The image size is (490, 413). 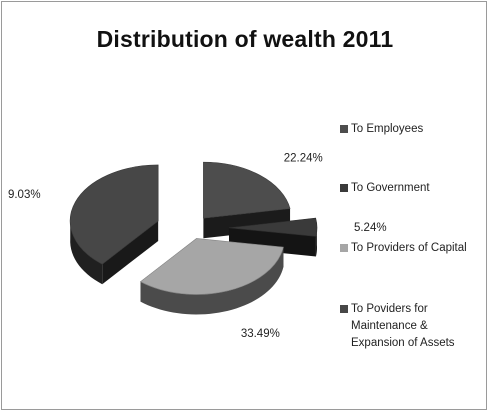 What do you see at coordinates (86, 251) in the screenshot?
I see `slice-outer-wall-to-poviders-for-maintenance-expansion-of-assets` at bounding box center [86, 251].